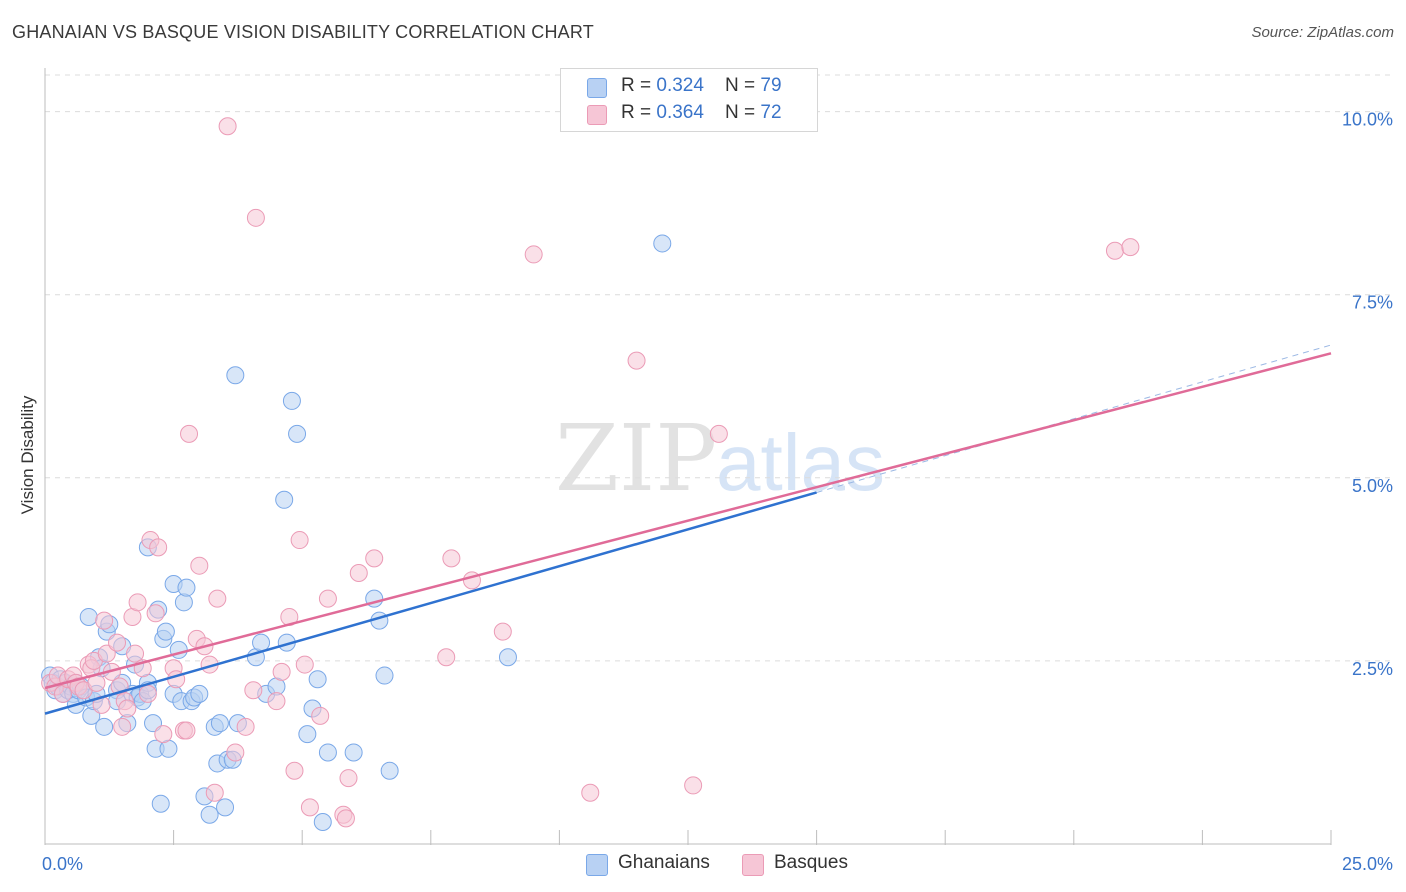 This screenshot has width=1406, height=892. Describe the element at coordinates (597, 88) in the screenshot. I see `legend-swatch-ghanaians` at that location.